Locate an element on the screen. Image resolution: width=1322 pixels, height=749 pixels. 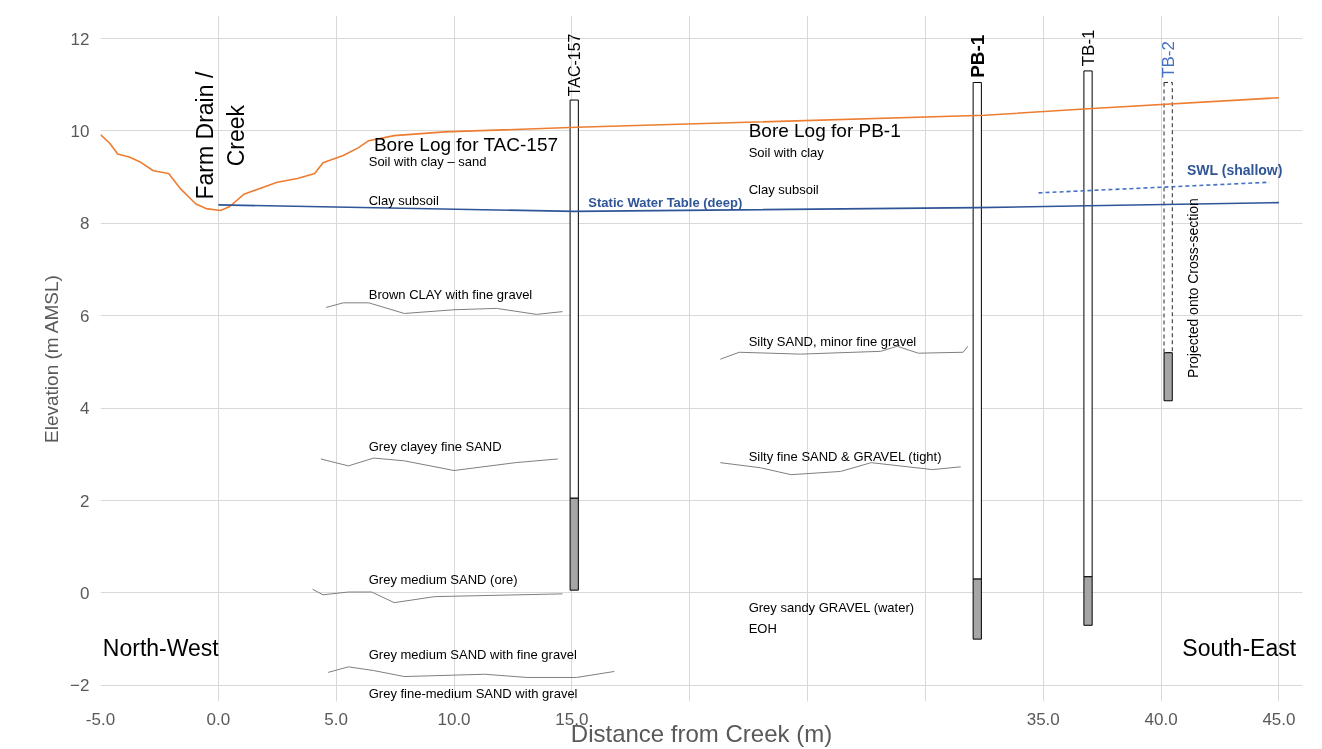
annotation: North-West is located at coordinates (161, 648).